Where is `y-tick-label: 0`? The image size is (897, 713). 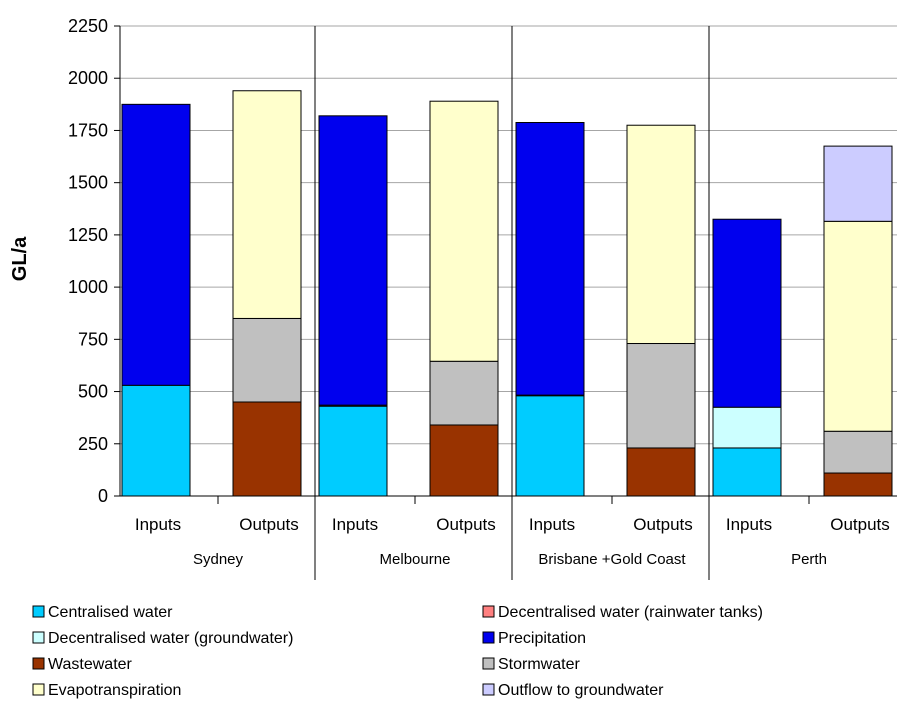 y-tick-label: 0 is located at coordinates (103, 496).